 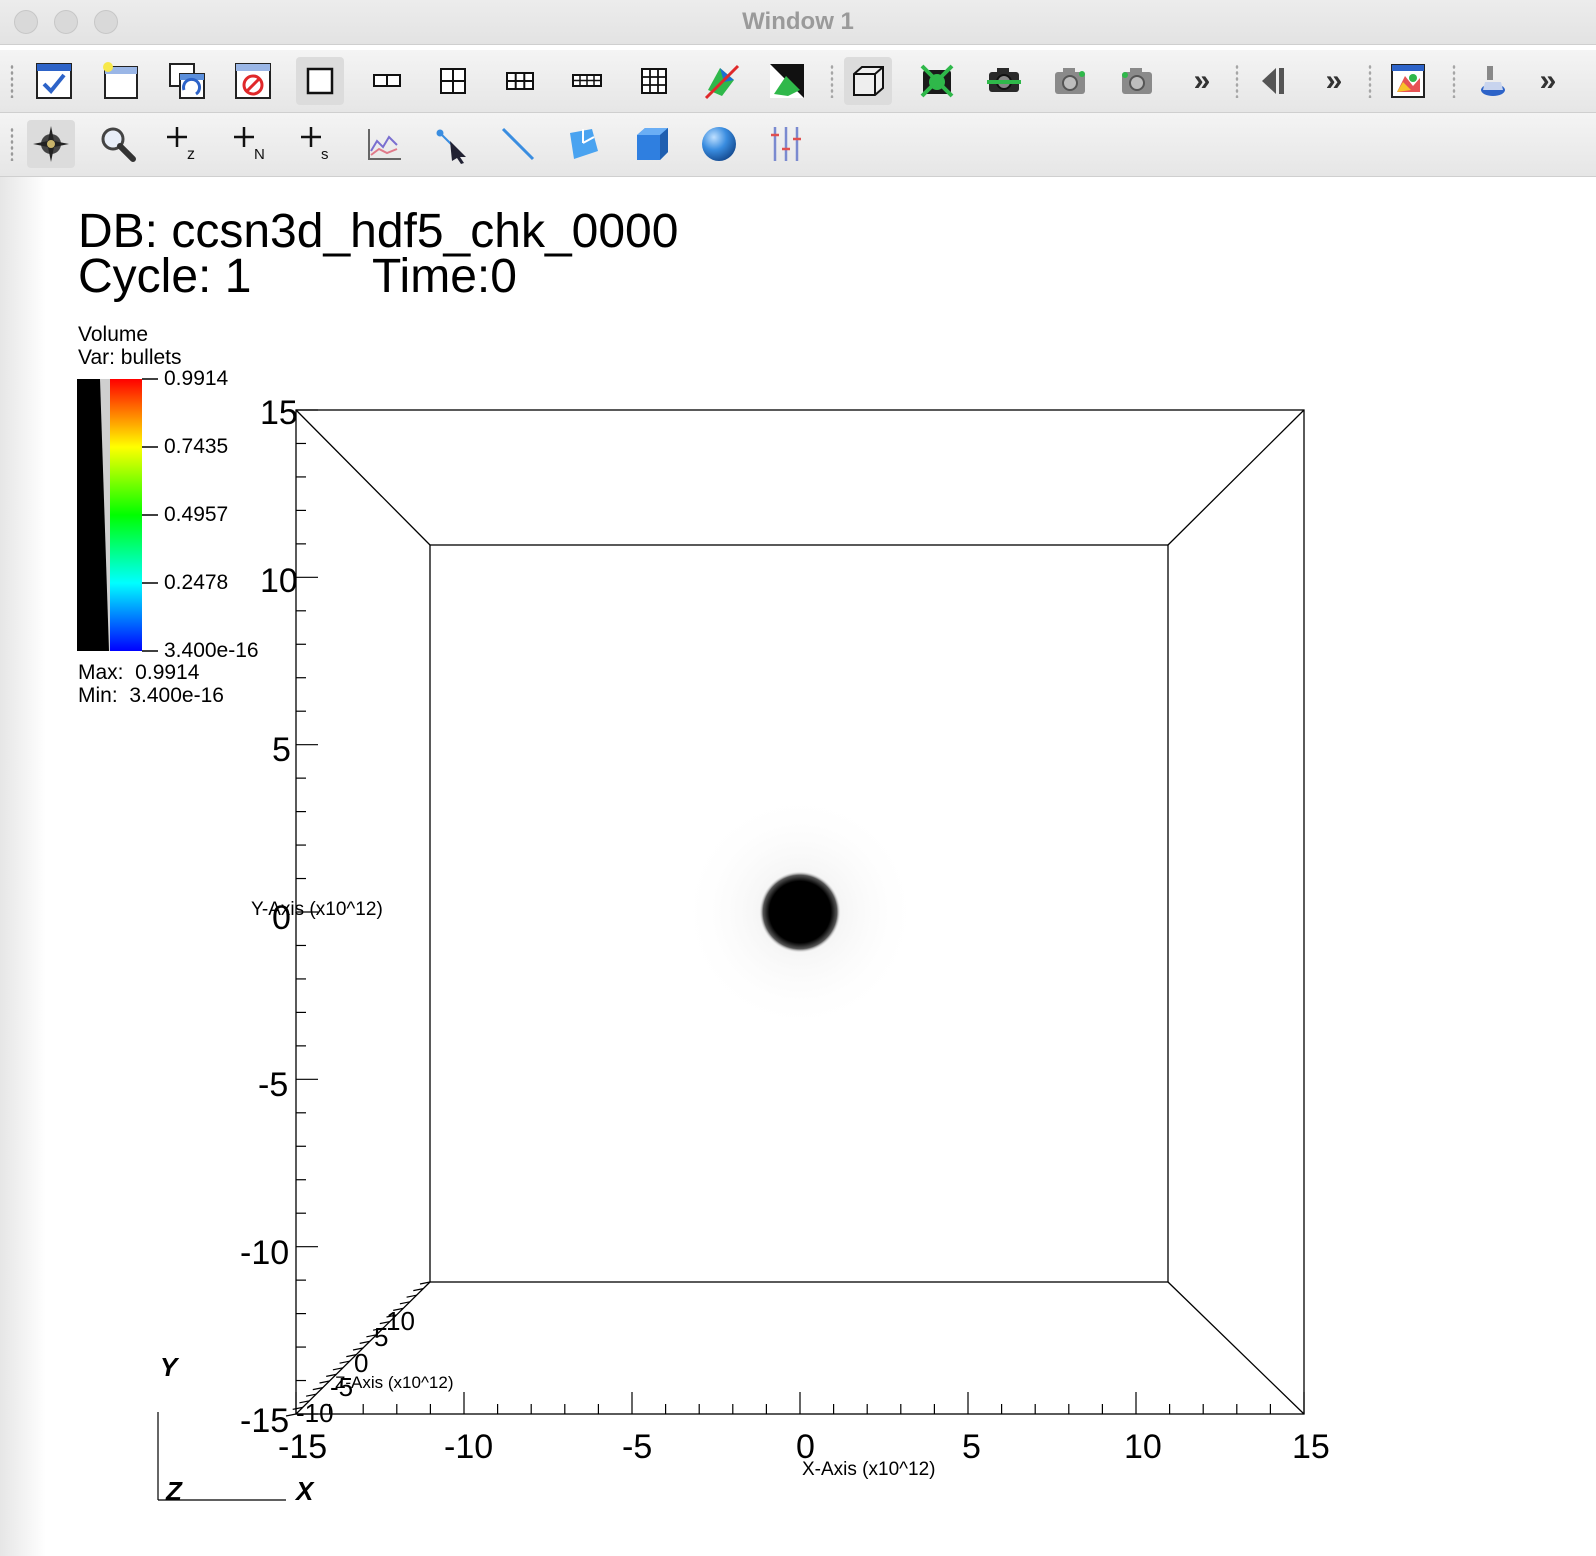 I want to click on delete-window-button, so click(x=253, y=81).